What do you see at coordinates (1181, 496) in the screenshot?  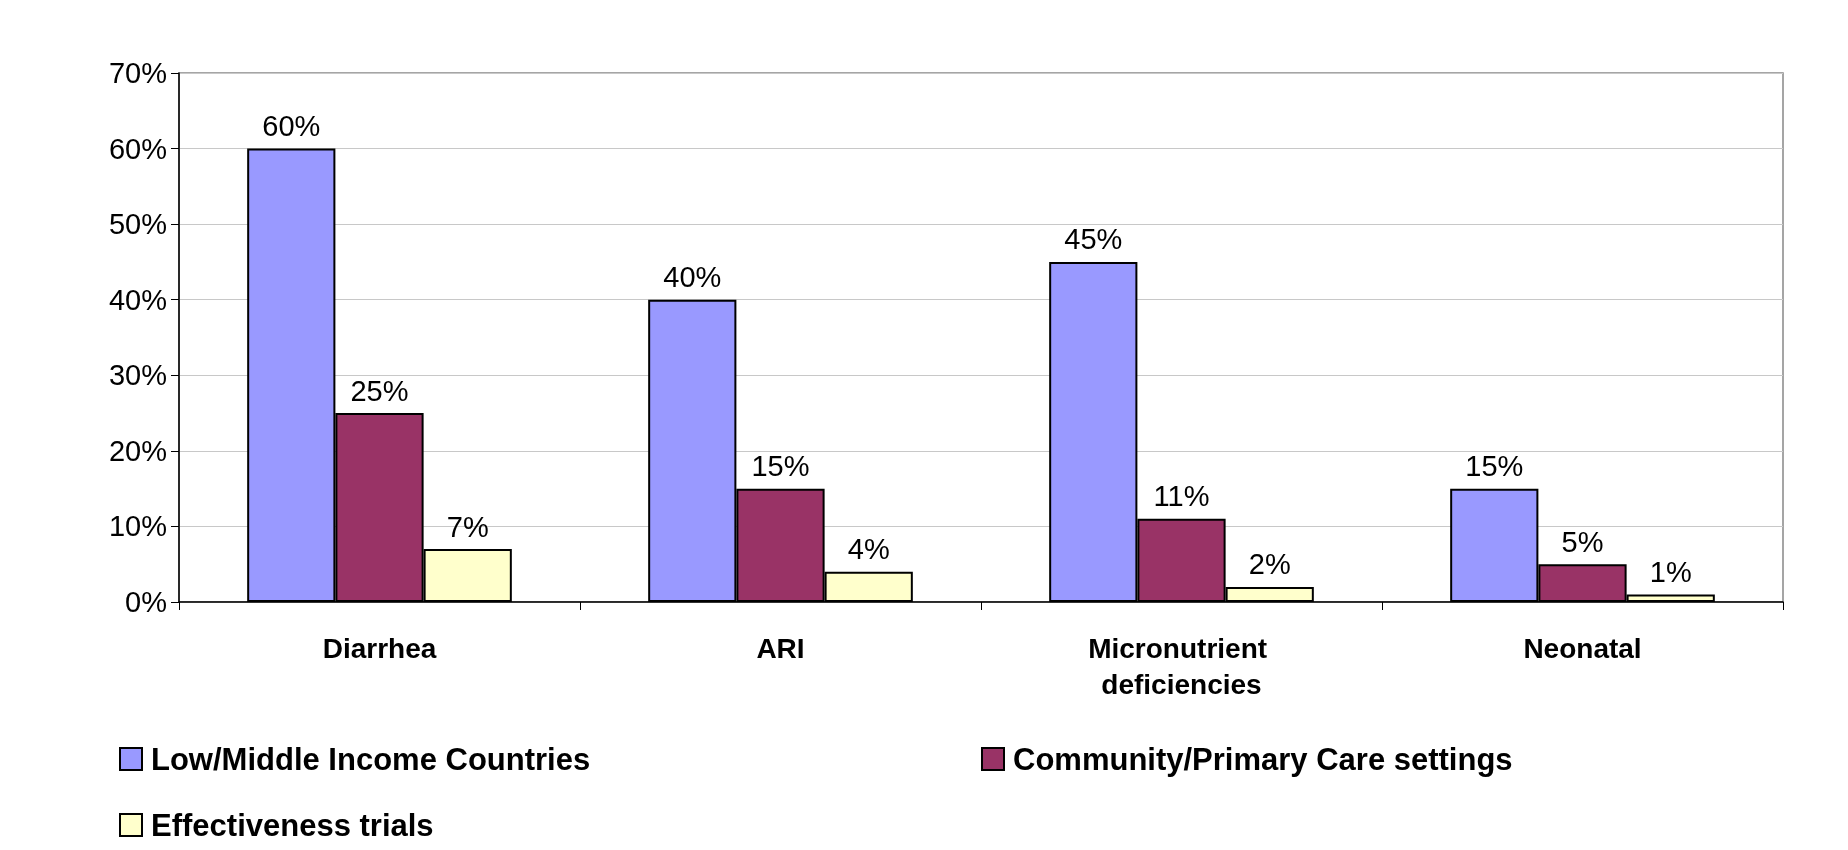 I see `data-label: 11%` at bounding box center [1181, 496].